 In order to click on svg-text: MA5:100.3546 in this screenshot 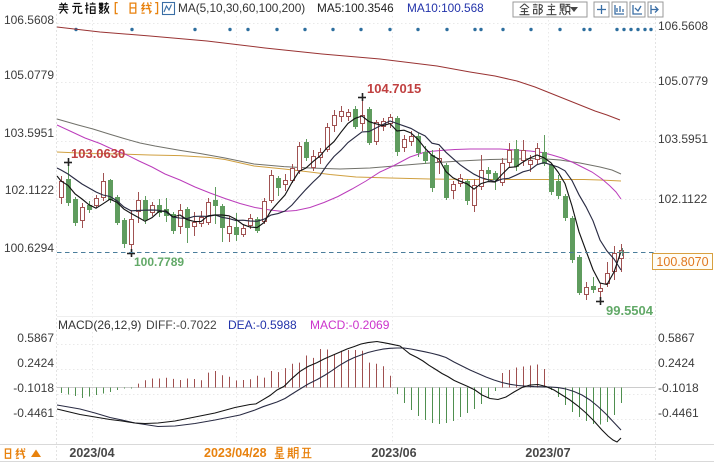, I will do `click(355, 8)`.